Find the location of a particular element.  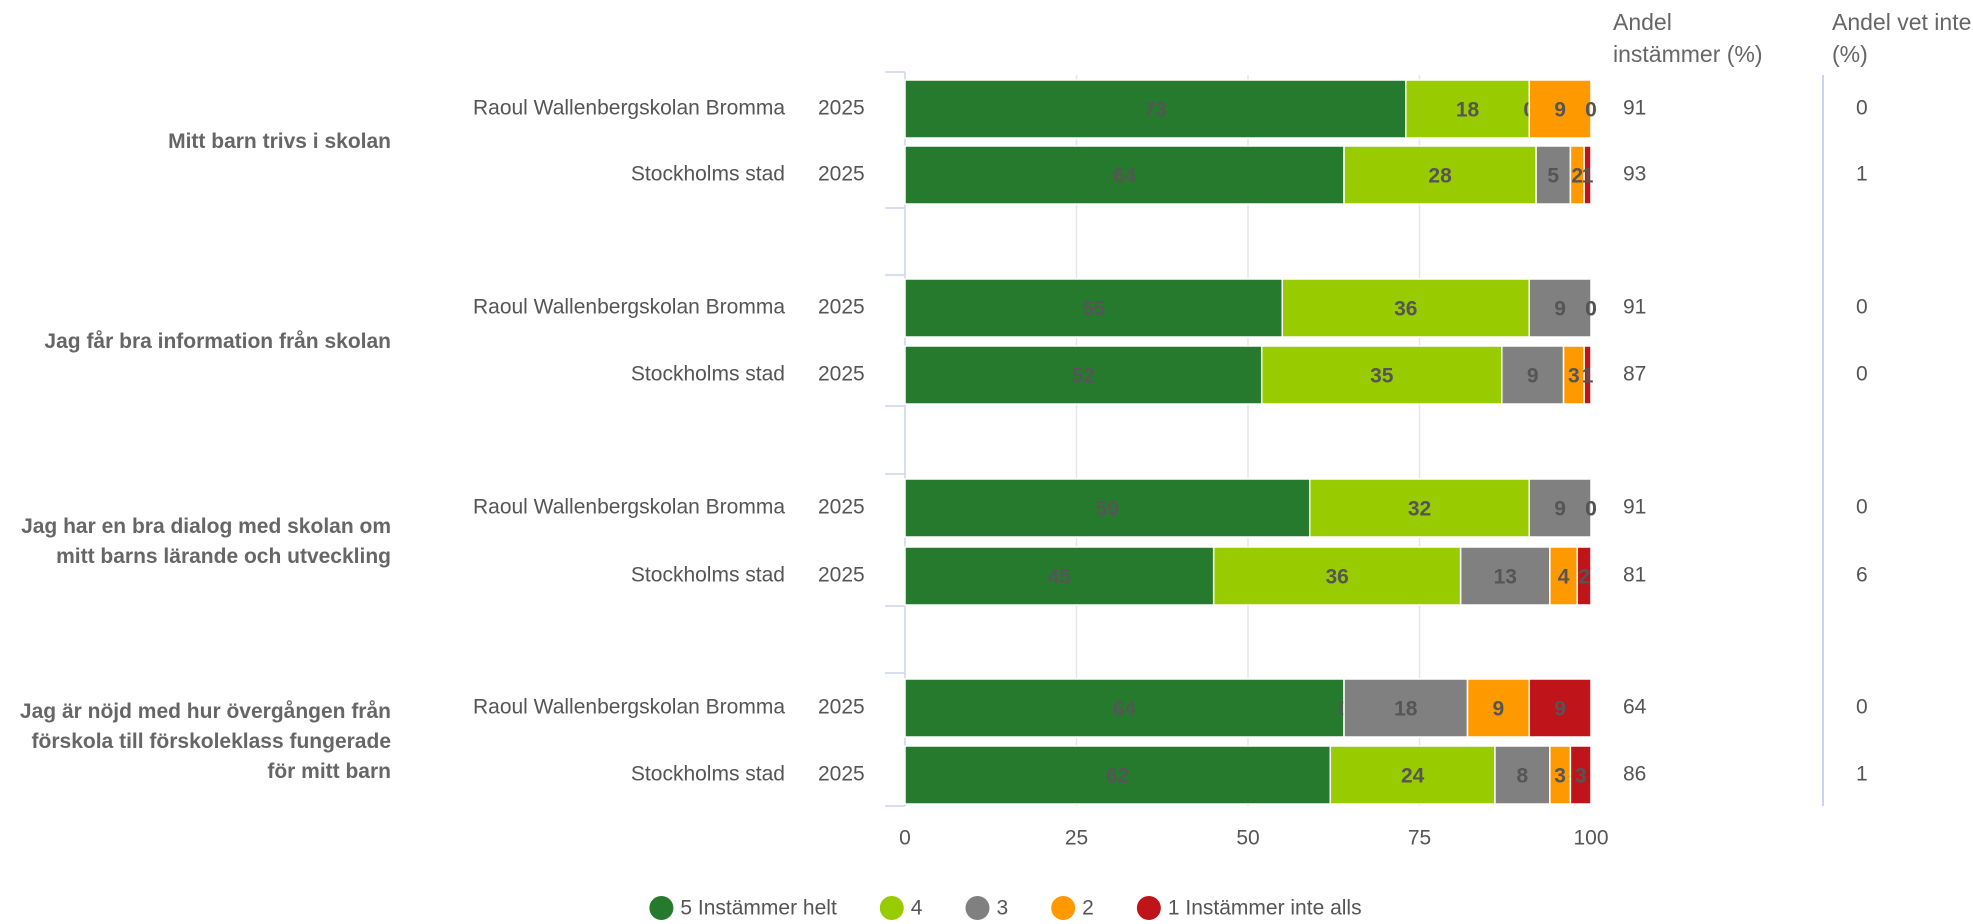

data-label: 55 is located at coordinates (1094, 309).